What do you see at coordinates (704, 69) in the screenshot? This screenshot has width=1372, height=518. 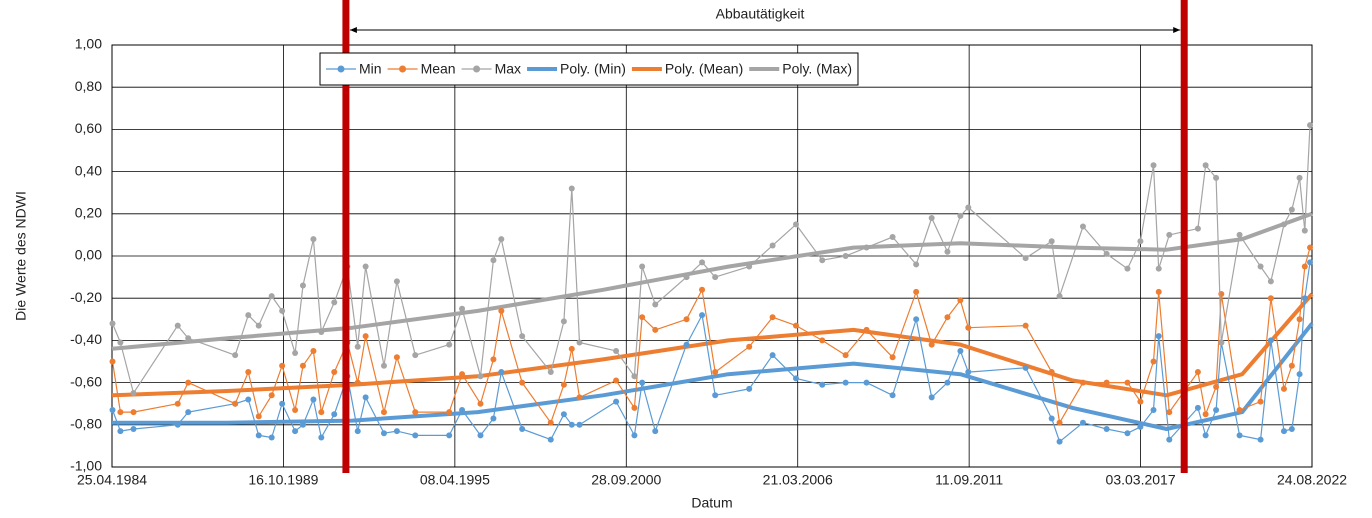 I see `legend-label: Poly. (Mean)` at bounding box center [704, 69].